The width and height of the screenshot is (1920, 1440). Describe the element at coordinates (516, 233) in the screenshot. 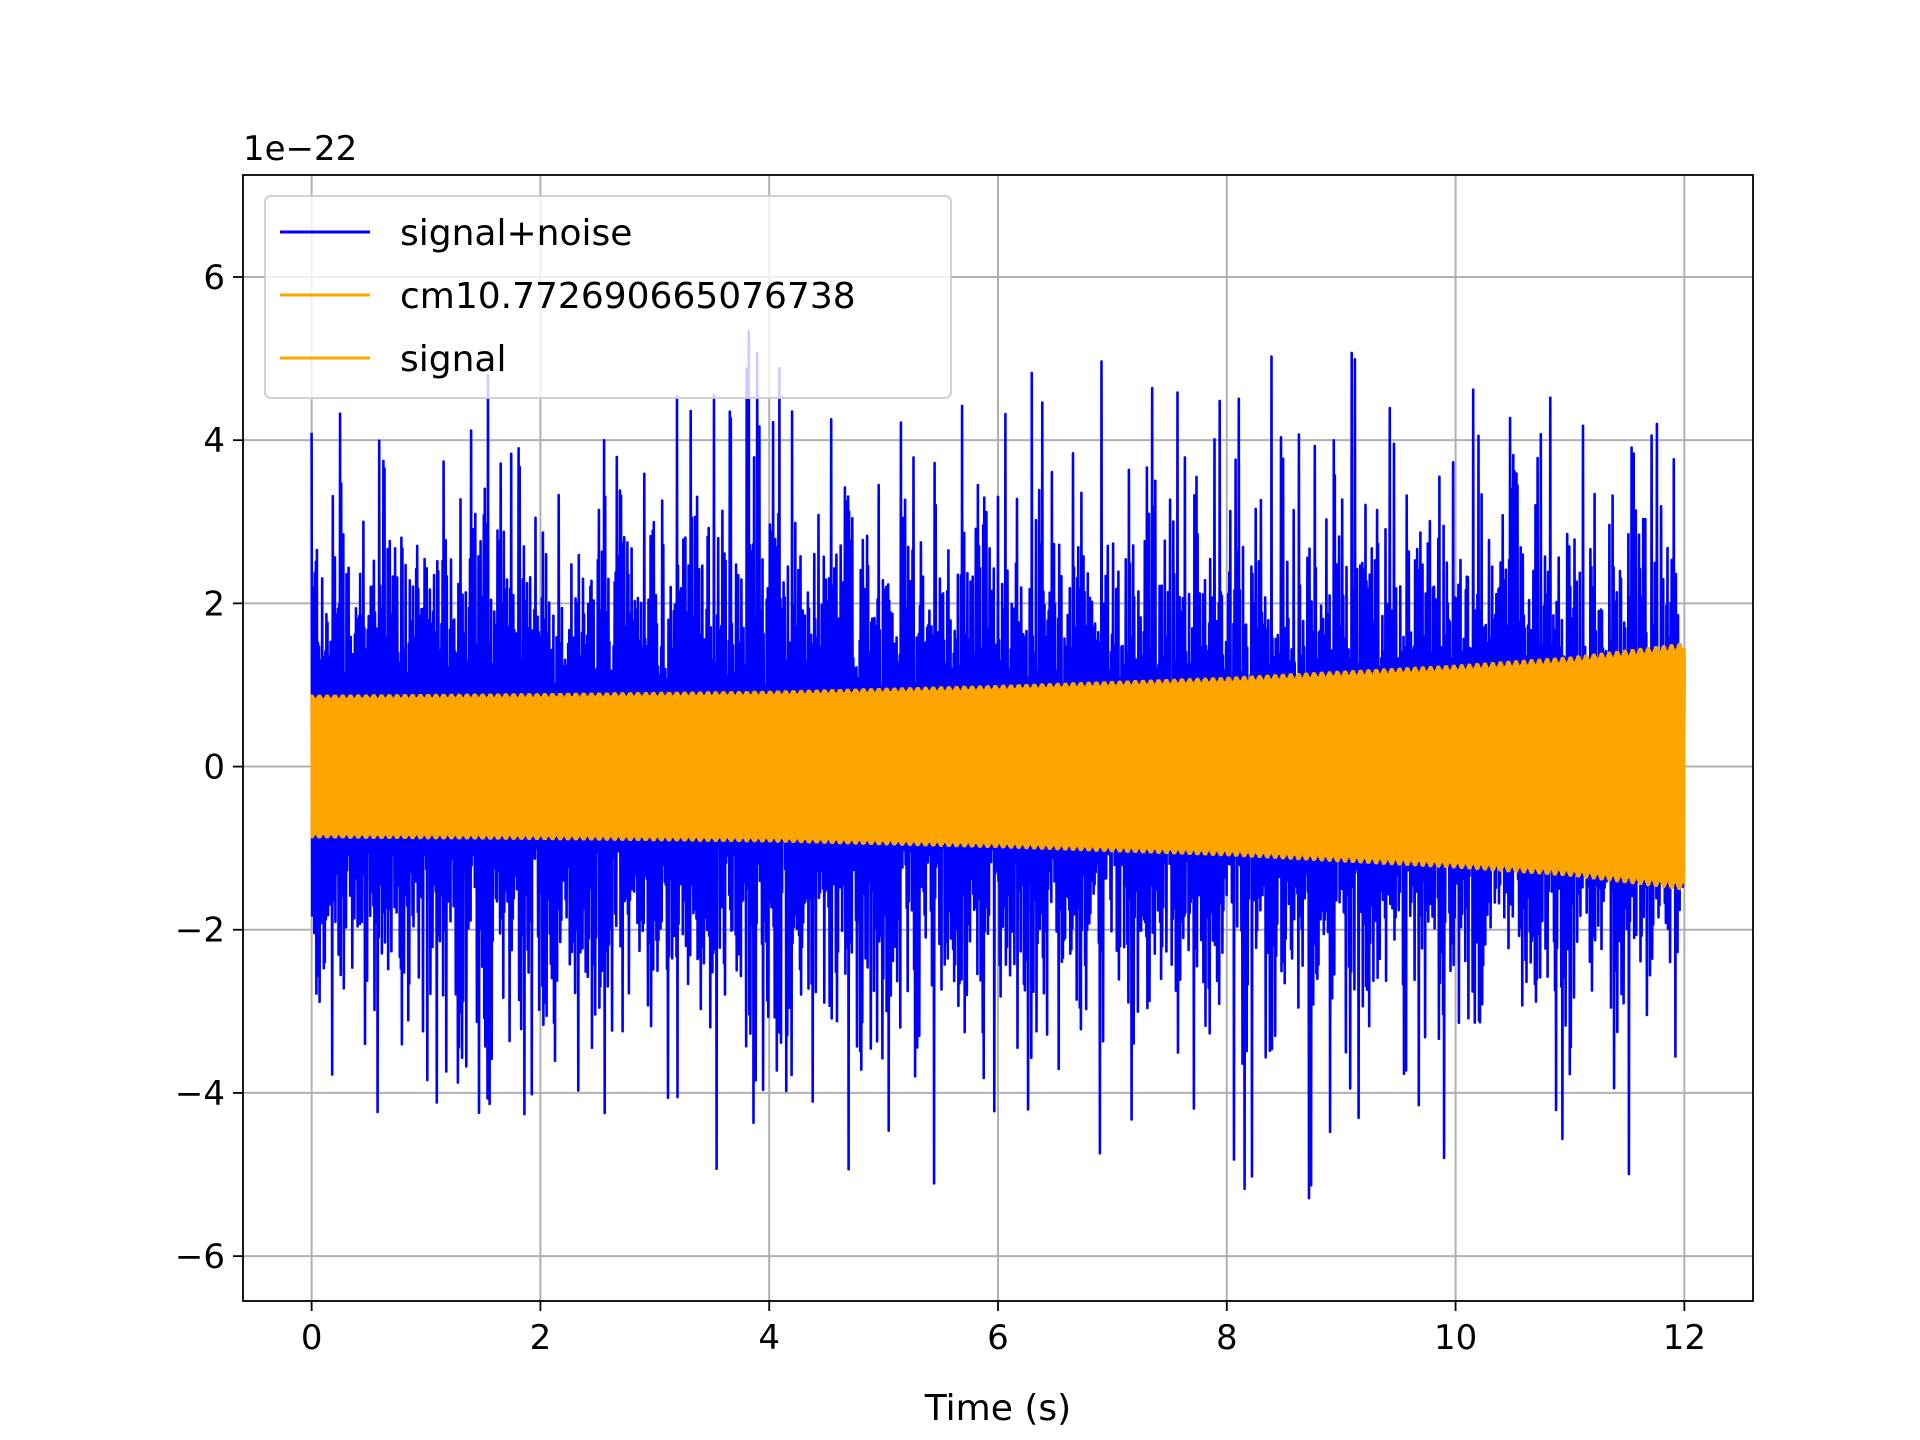

I see `legend-label-signal-noise: signal+noise` at that location.